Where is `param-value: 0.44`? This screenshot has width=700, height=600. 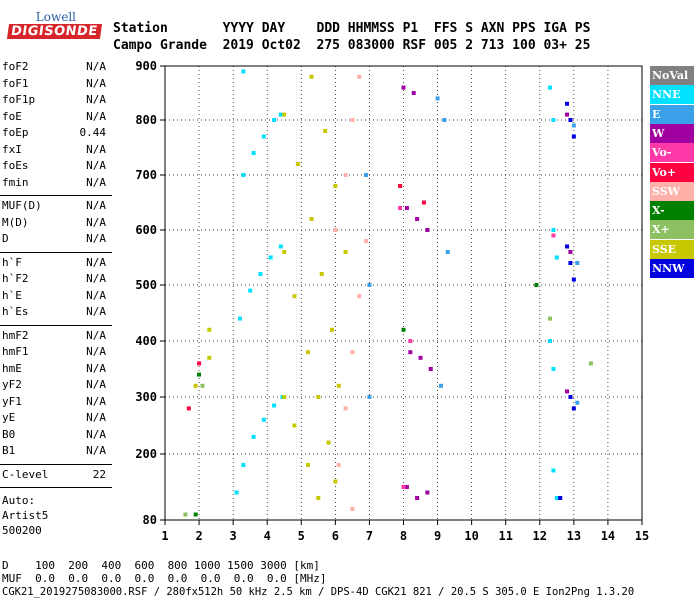 param-value: 0.44 is located at coordinates (93, 132).